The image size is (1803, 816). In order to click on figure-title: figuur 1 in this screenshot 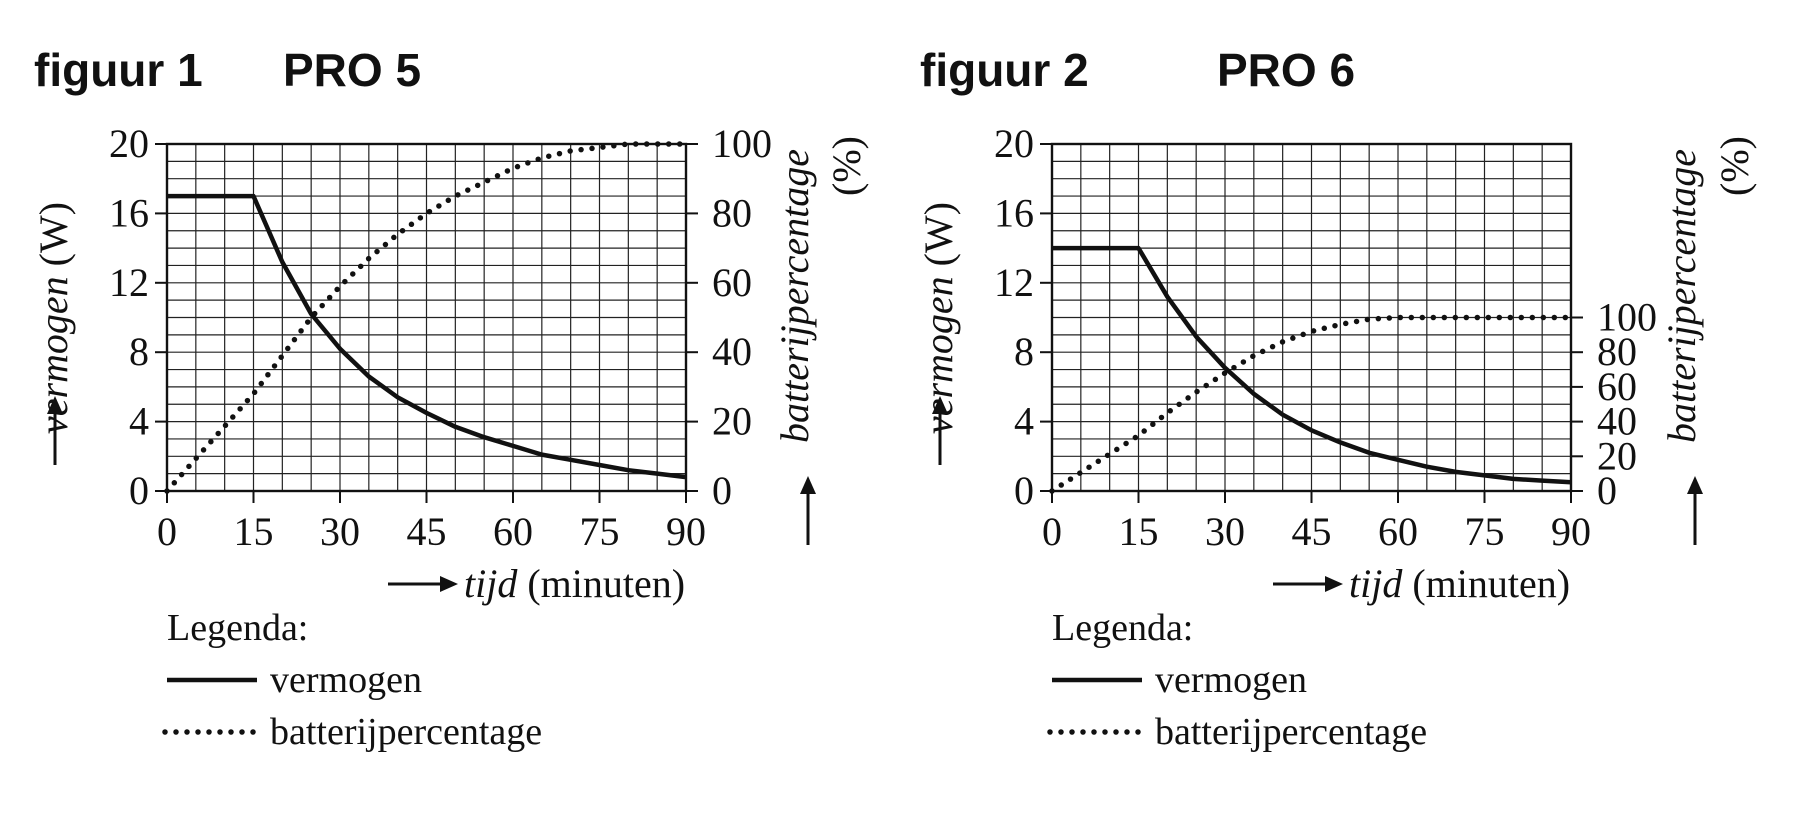, I will do `click(118, 70)`.